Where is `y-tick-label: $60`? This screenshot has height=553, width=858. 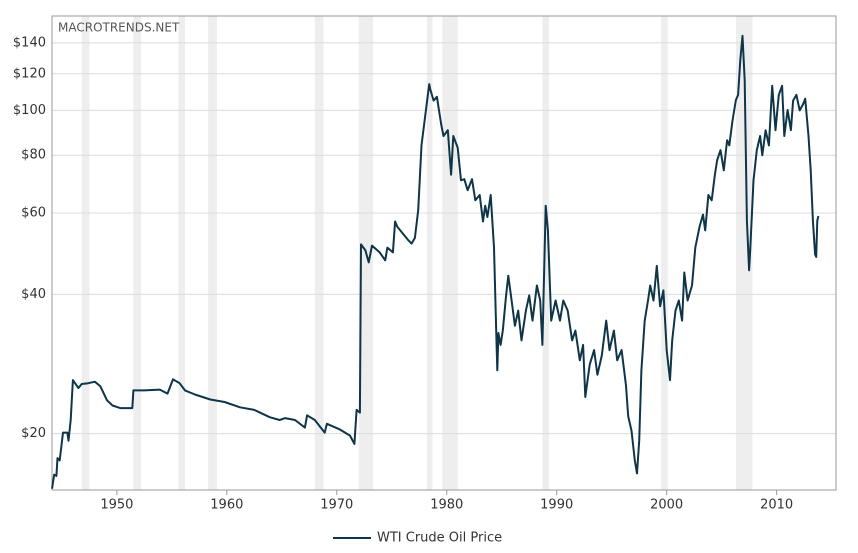 y-tick-label: $60 is located at coordinates (33, 212).